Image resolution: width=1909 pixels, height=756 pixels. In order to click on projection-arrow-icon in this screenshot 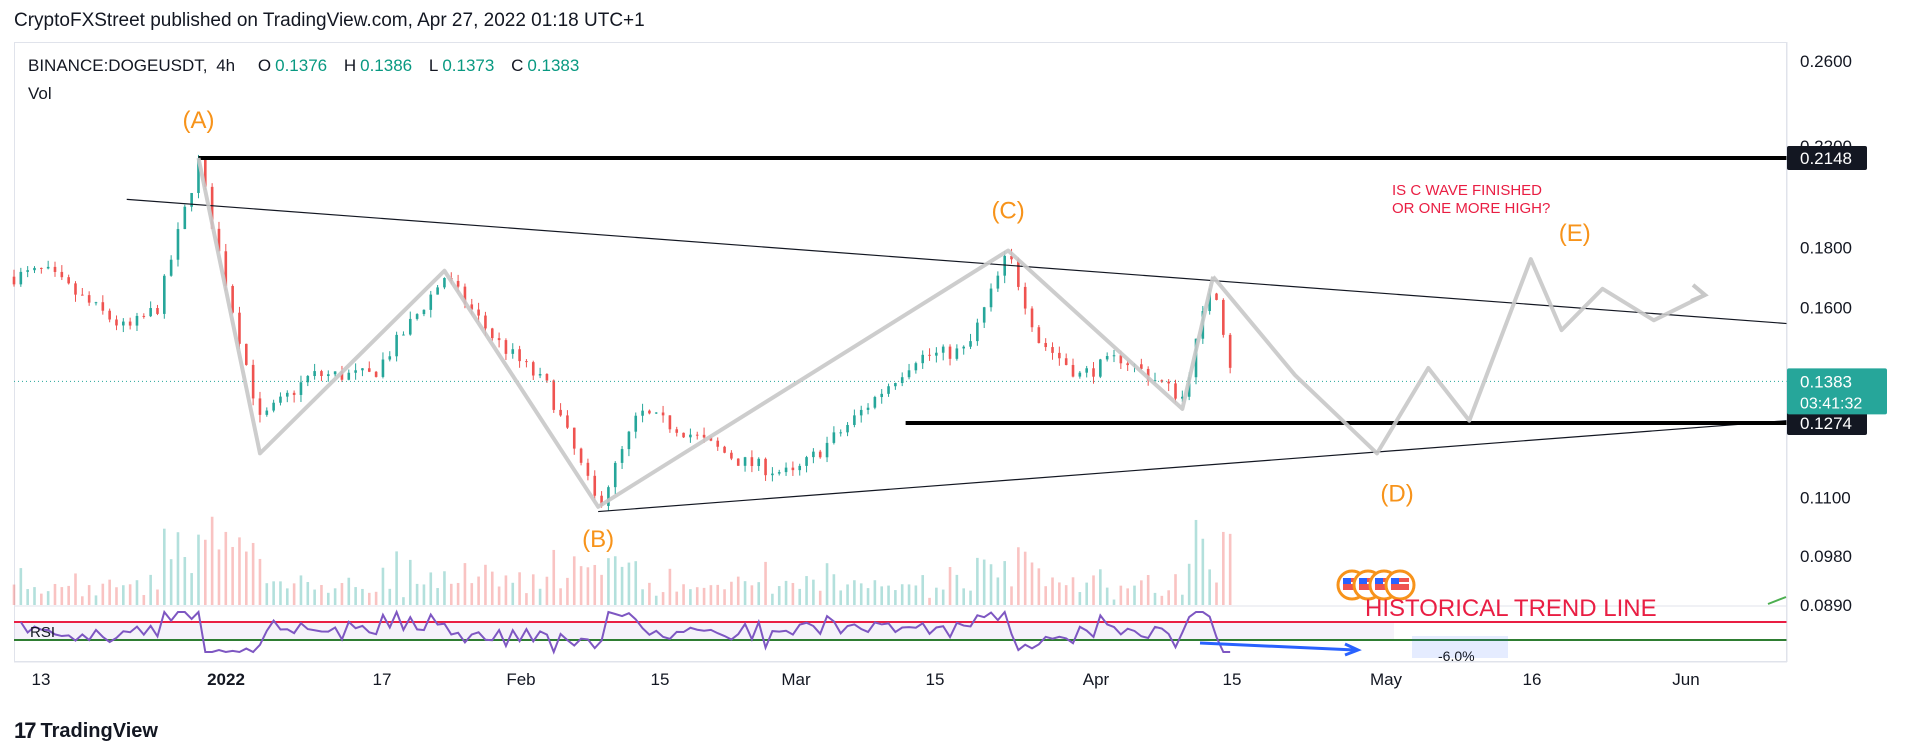, I will do `click(1699, 293)`.